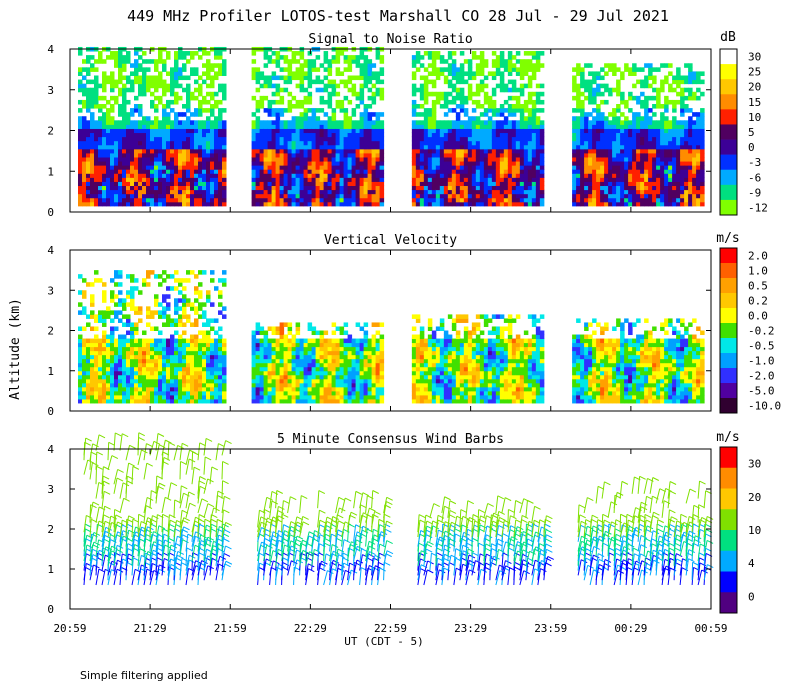 The height and width of the screenshot is (700, 800). Describe the element at coordinates (754, 162) in the screenshot. I see `colorbar-label: -3` at that location.